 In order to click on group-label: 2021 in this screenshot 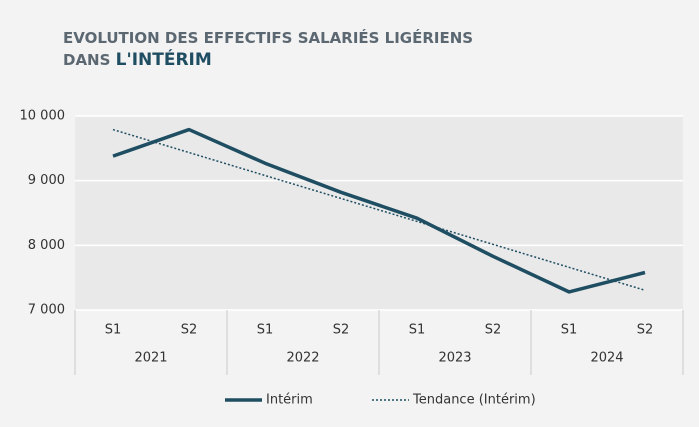, I will do `click(150, 358)`.